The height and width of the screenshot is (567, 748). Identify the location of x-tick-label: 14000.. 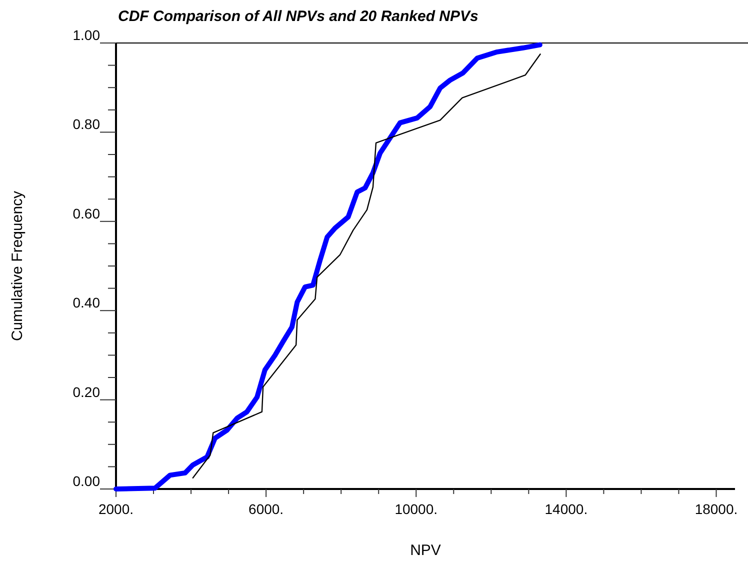
(566, 509).